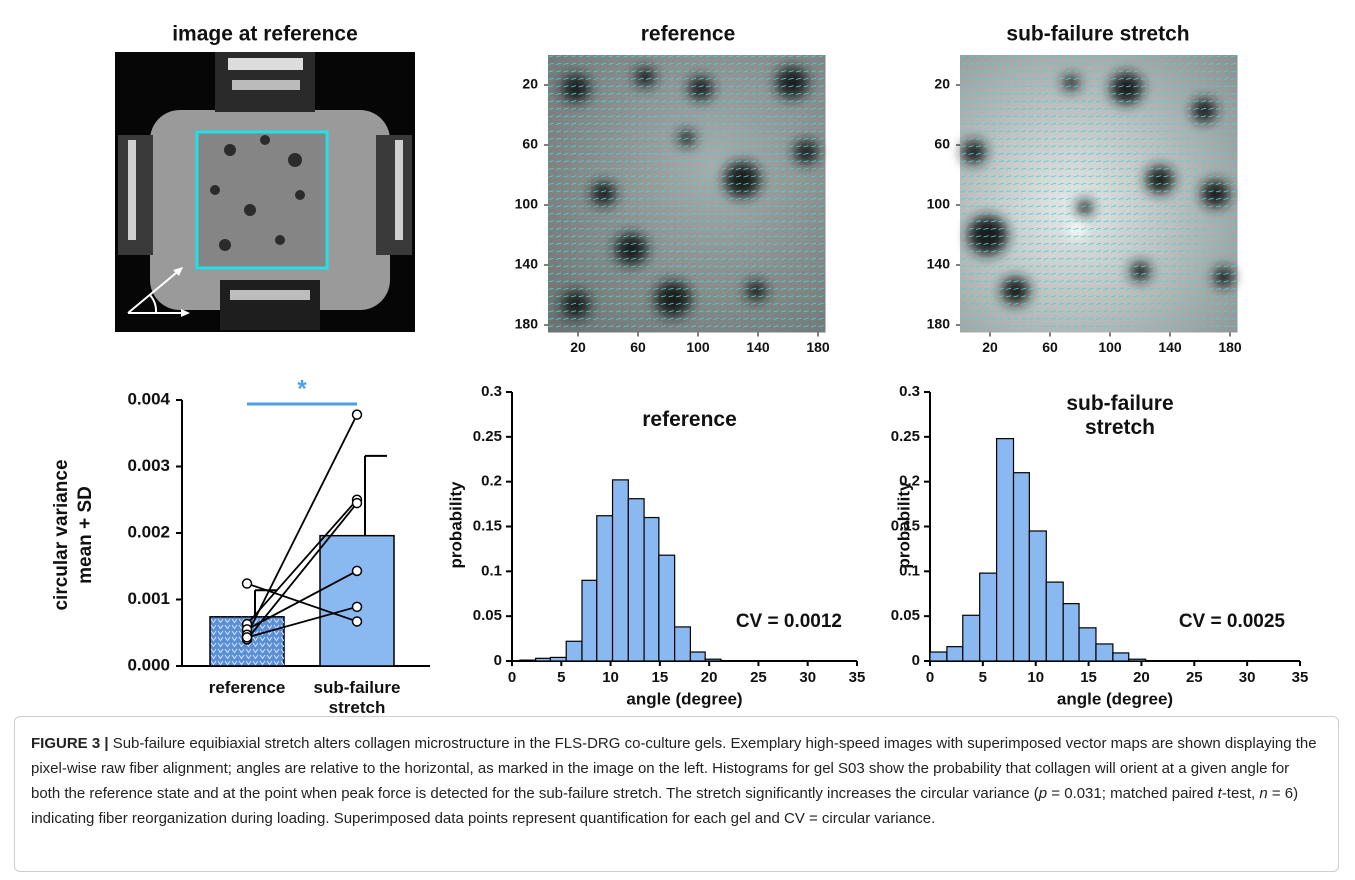 The height and width of the screenshot is (880, 1355). I want to click on y-tick-label: 0.003, so click(148, 465).